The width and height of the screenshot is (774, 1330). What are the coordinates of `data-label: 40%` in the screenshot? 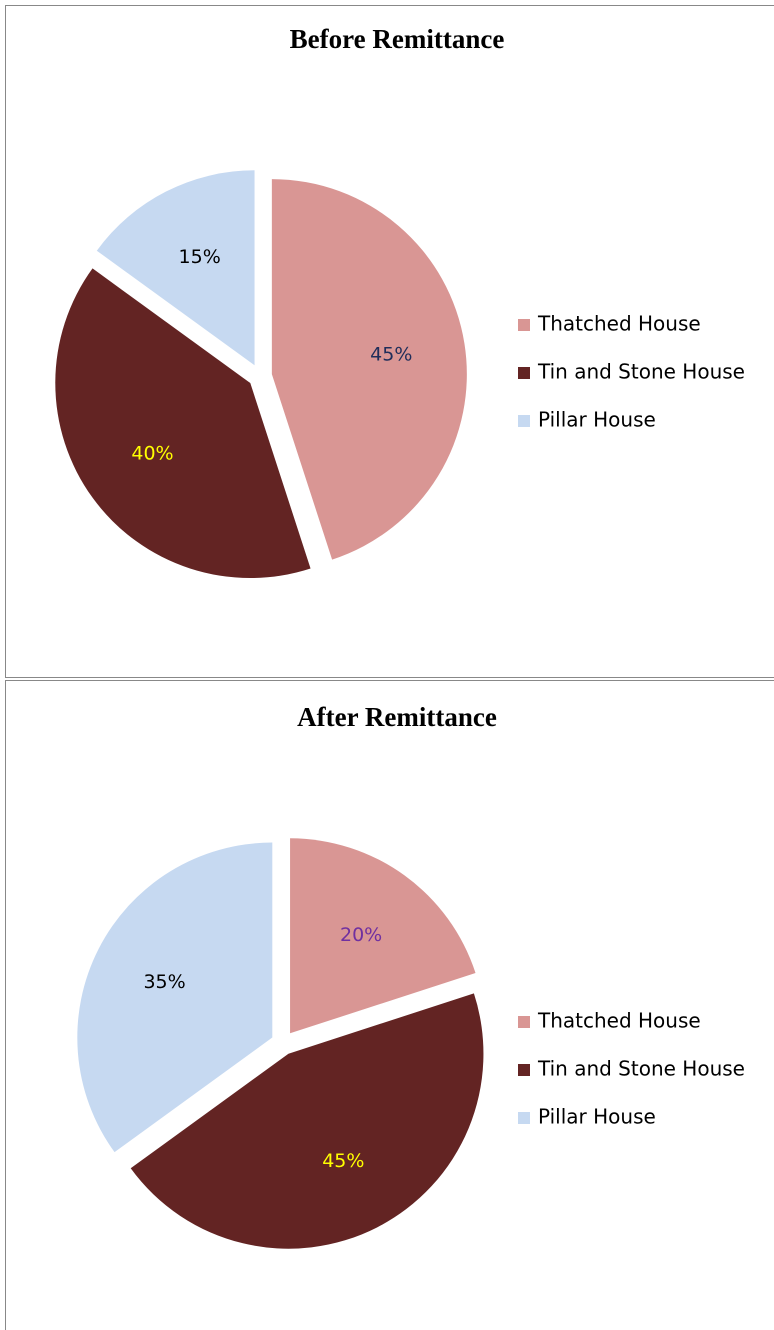 It's located at (152, 454).